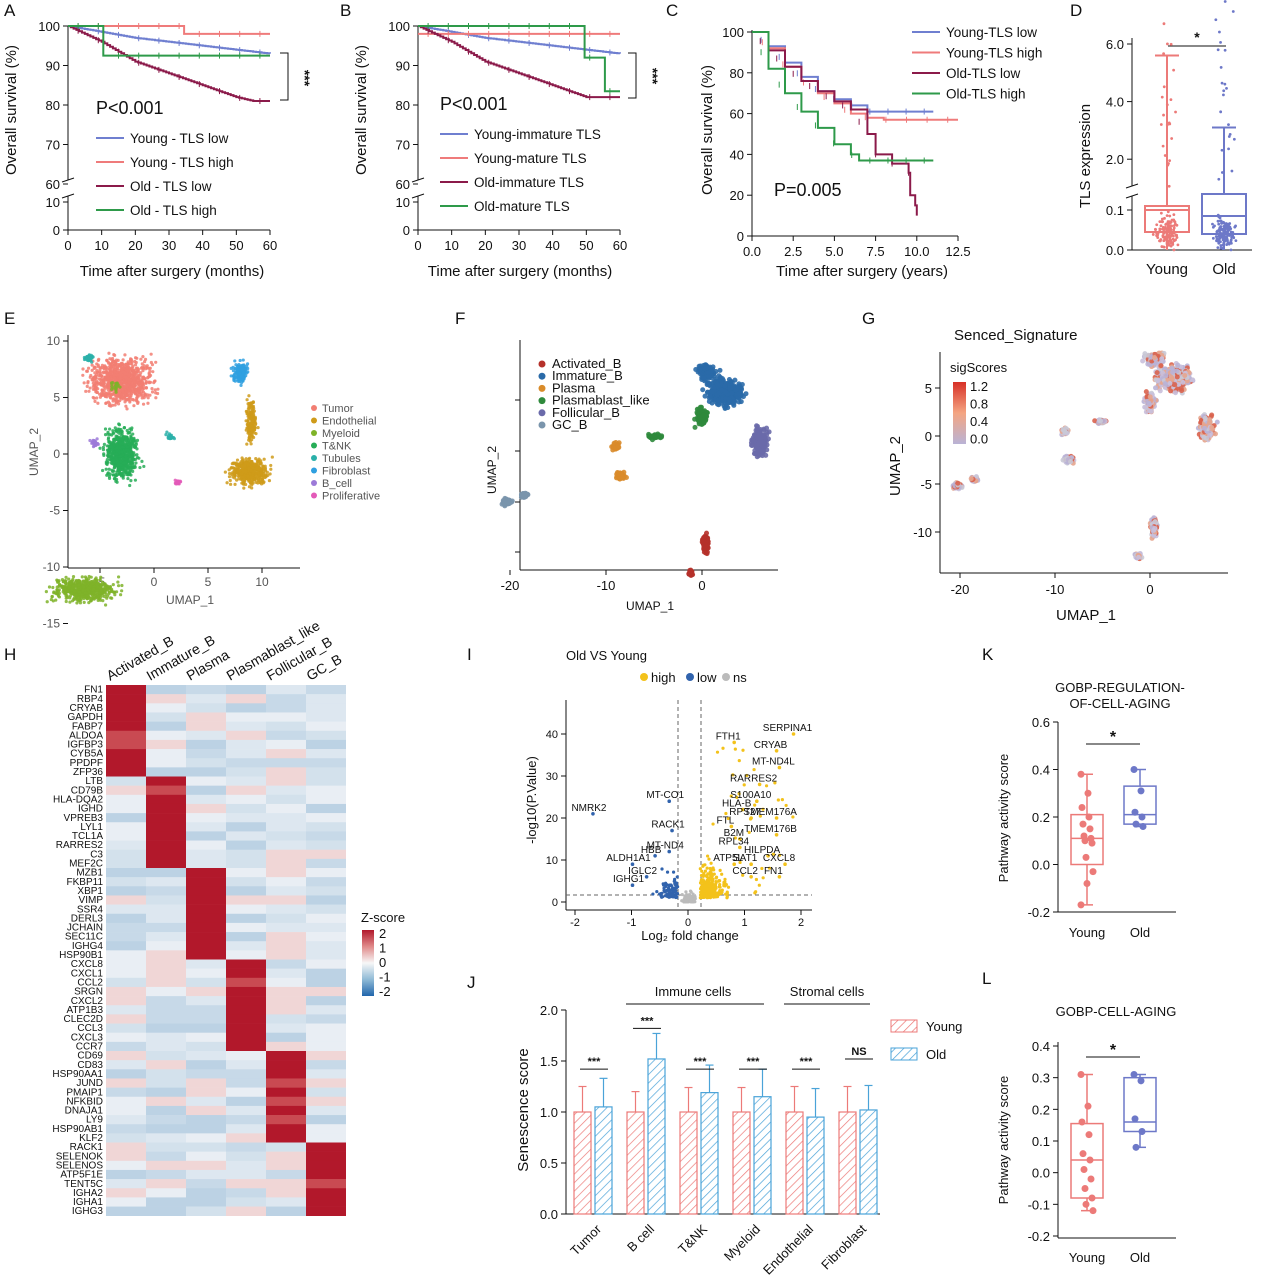  Describe the element at coordinates (926, 484) in the screenshot. I see `g-ytick-label: -5` at that location.